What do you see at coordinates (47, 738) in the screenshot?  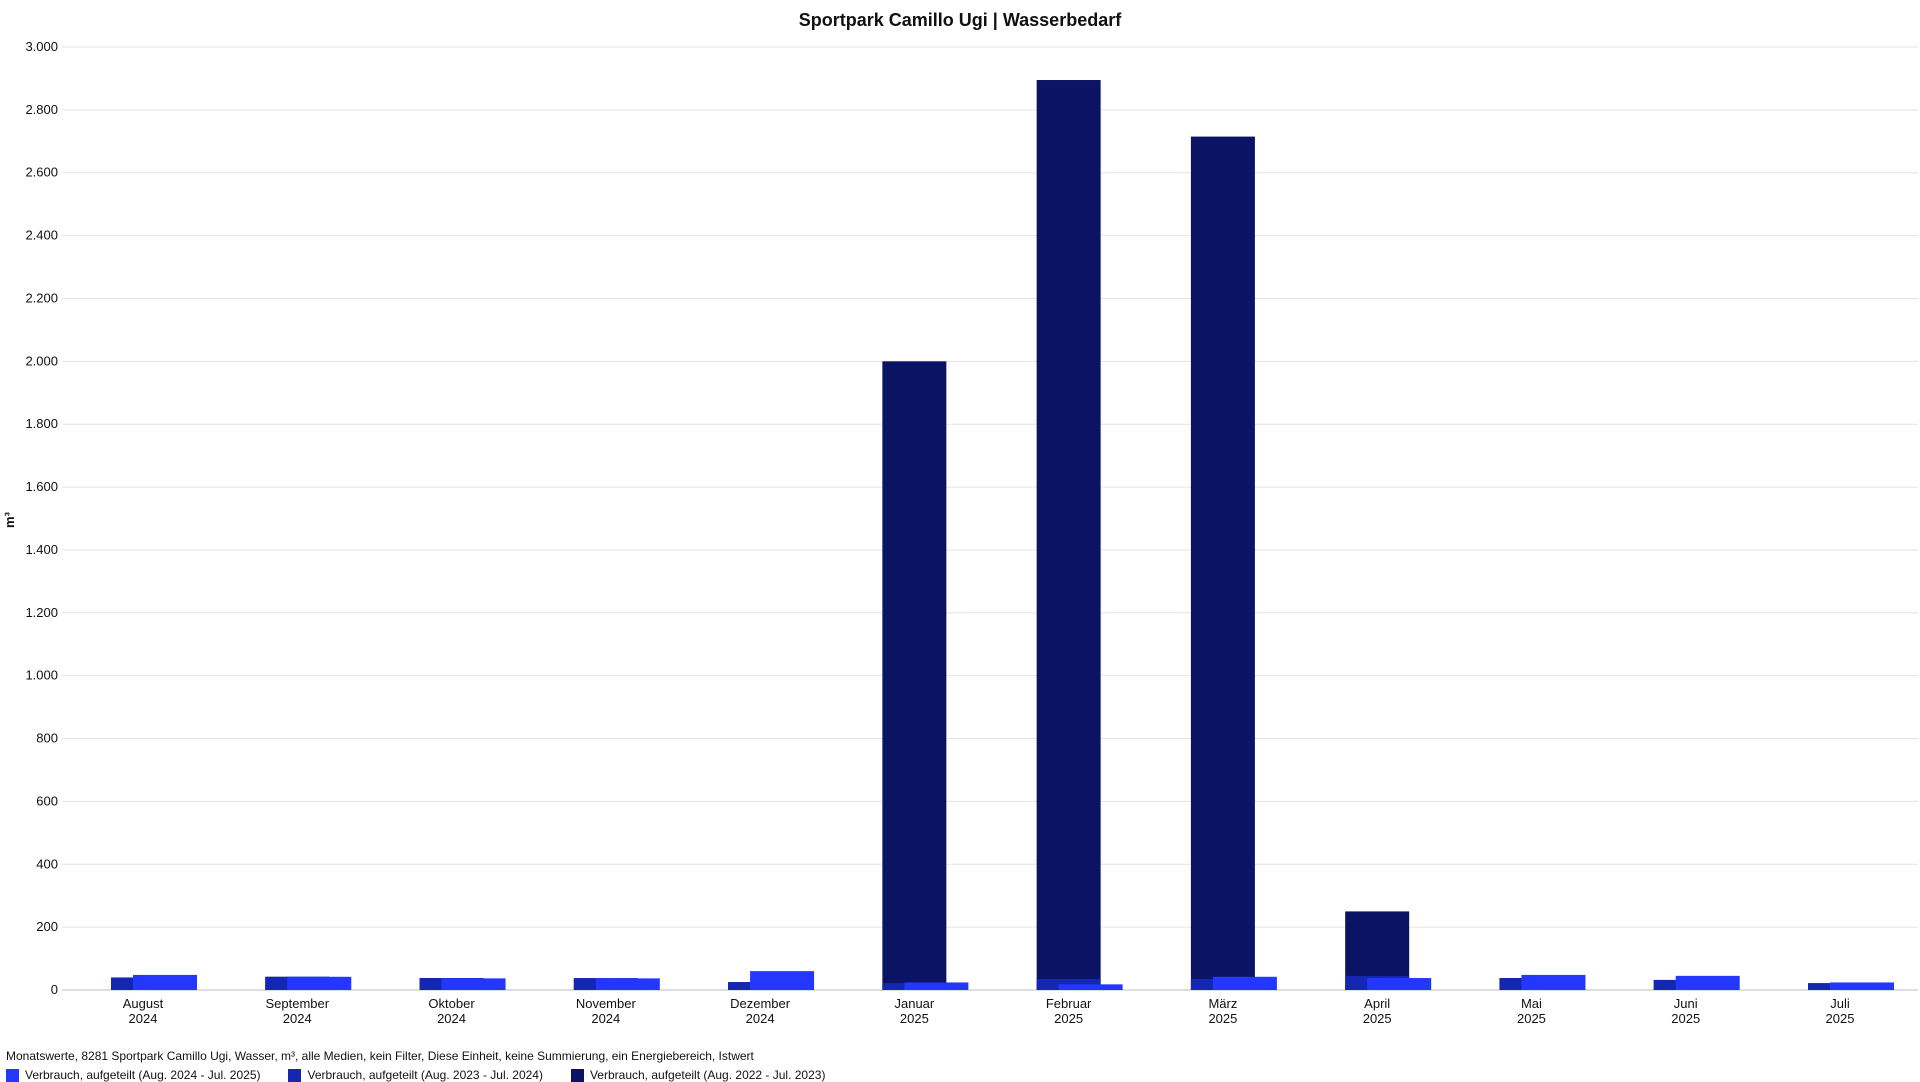 I see `y-tick-label: 800` at bounding box center [47, 738].